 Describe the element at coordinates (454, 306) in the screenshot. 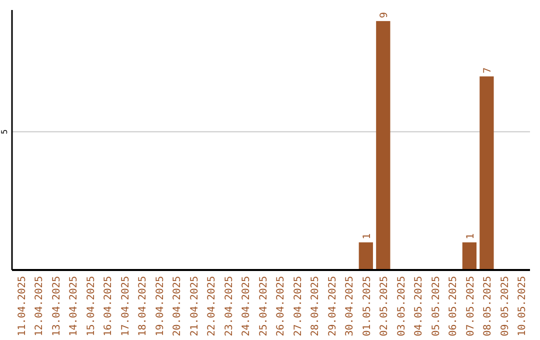

I see `x-tick-label: 06.05.2025` at that location.